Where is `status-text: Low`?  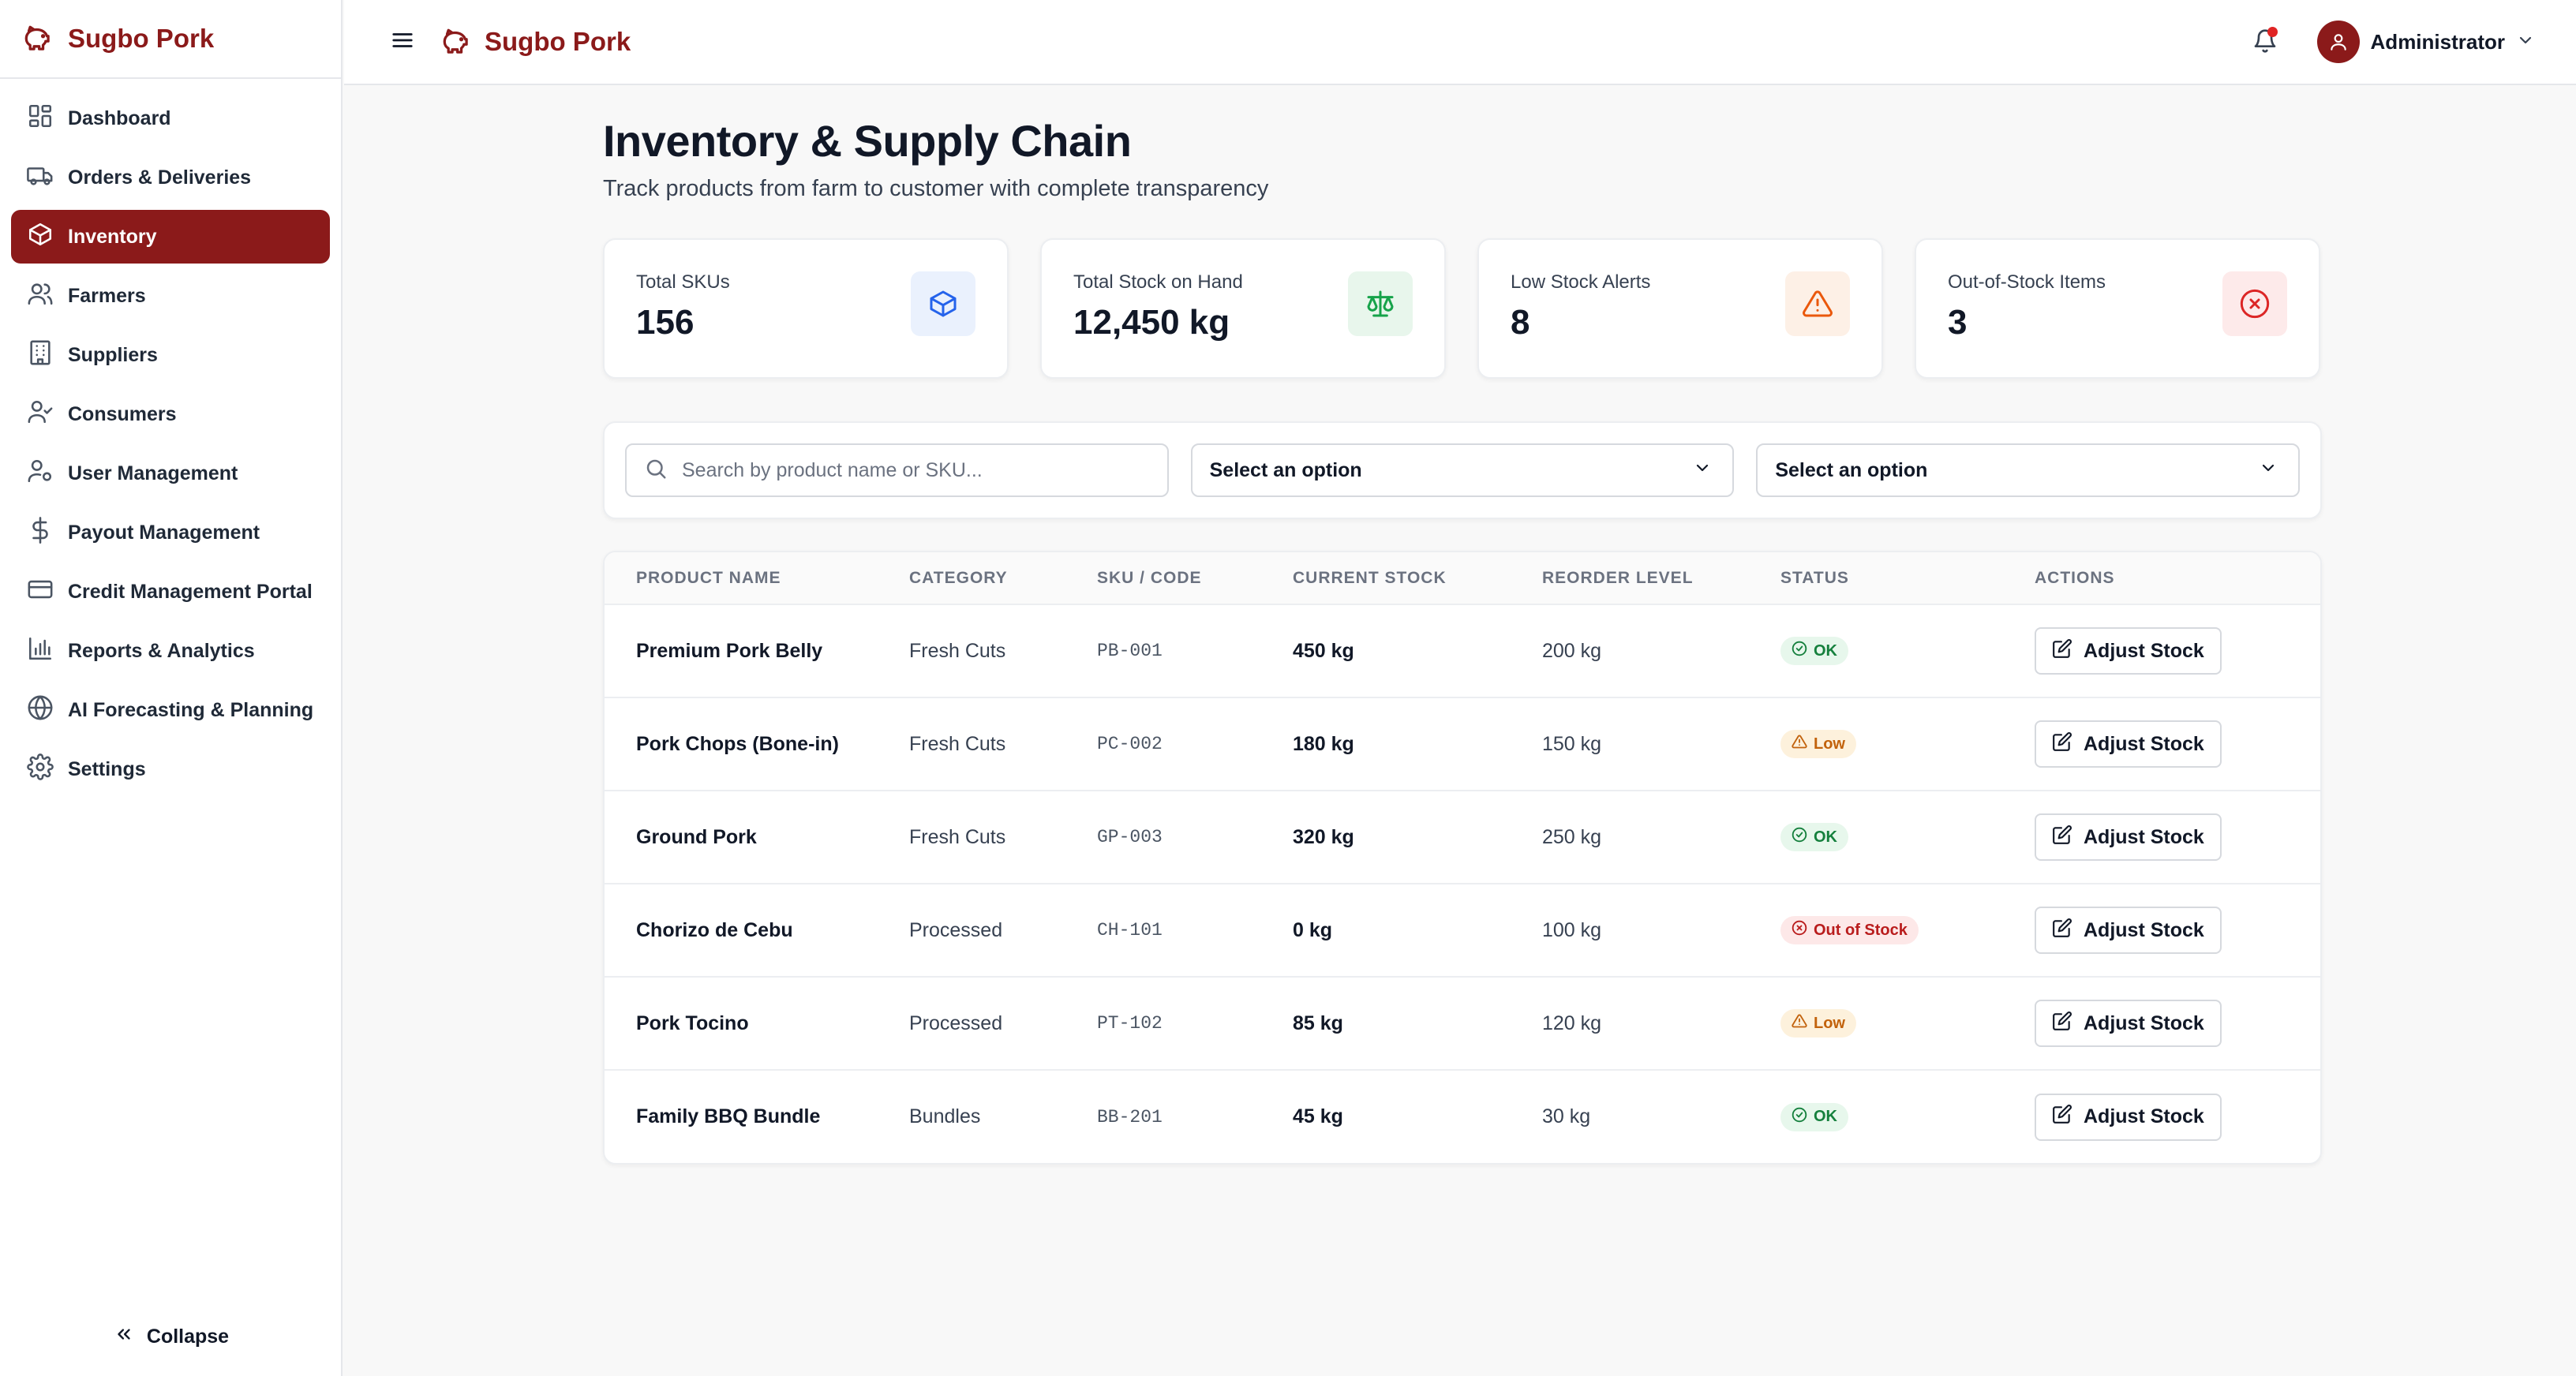 status-text: Low is located at coordinates (1829, 744).